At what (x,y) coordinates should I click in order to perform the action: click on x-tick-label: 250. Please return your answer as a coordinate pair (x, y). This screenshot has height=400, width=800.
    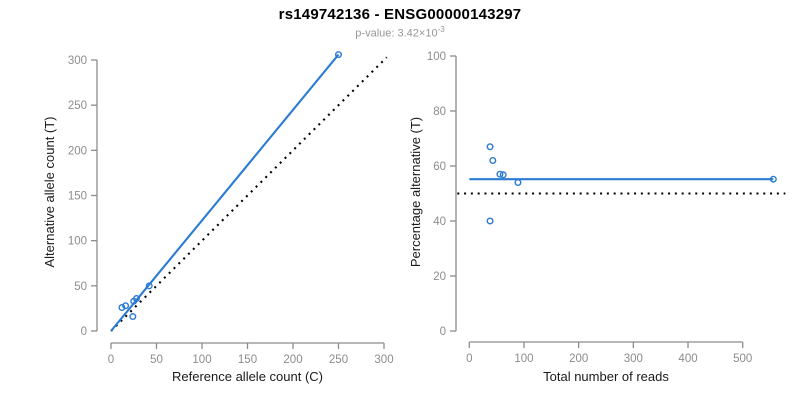
    Looking at the image, I should click on (338, 360).